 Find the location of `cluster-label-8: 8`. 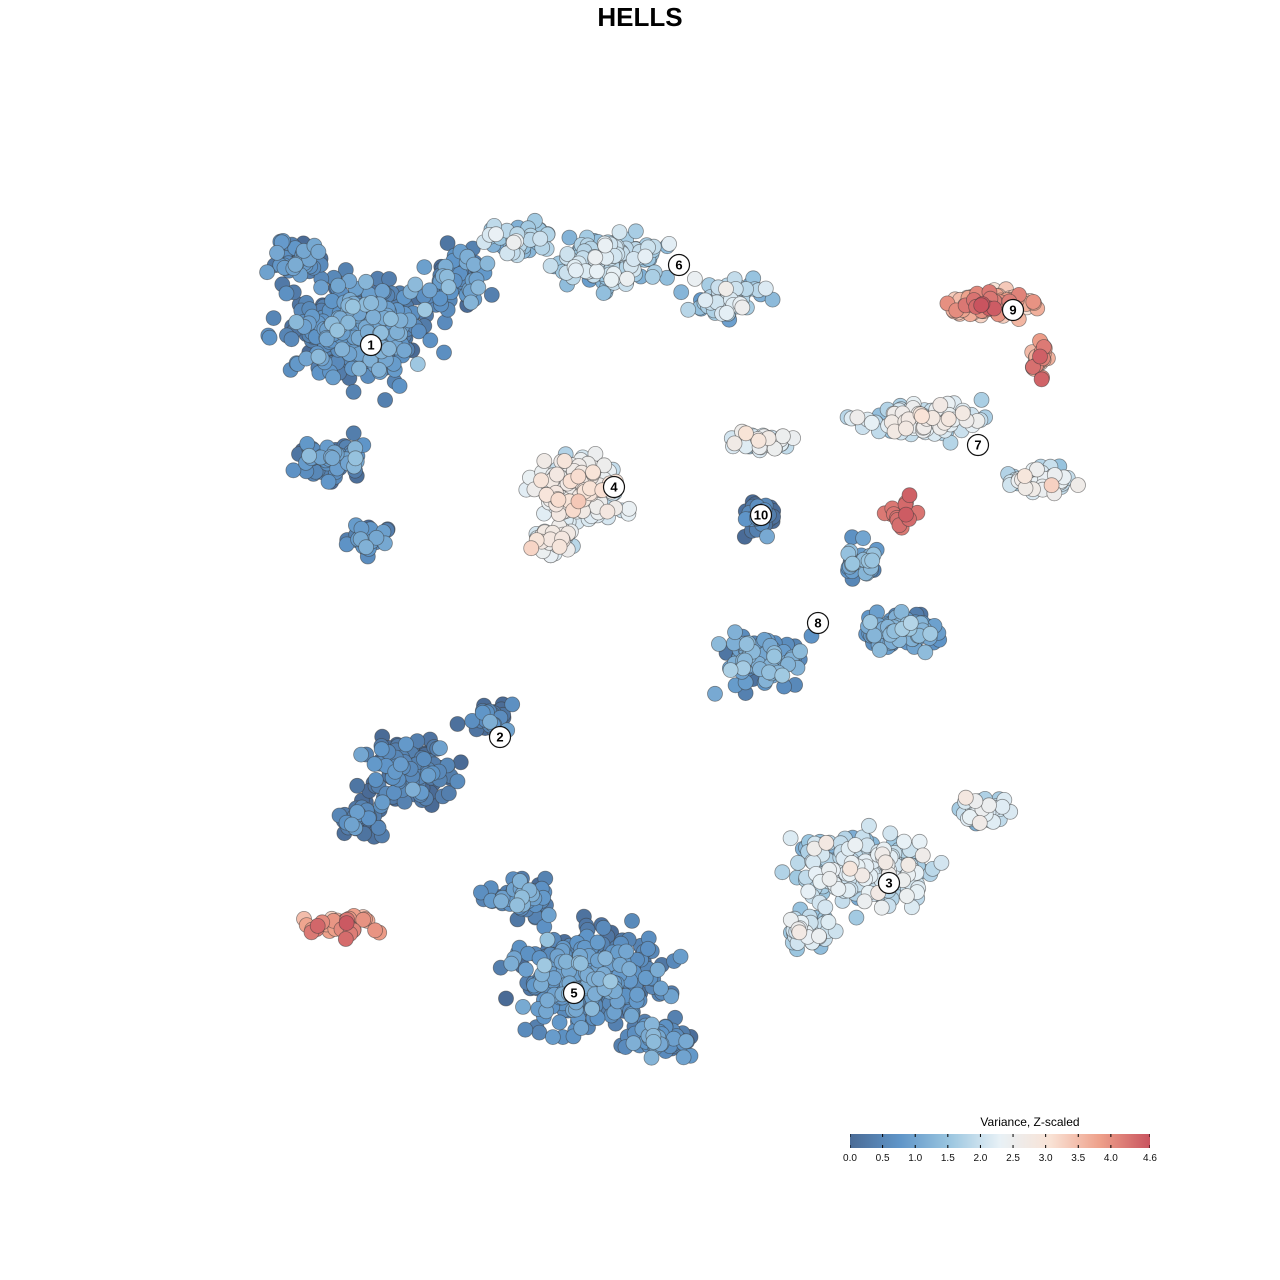

cluster-label-8: 8 is located at coordinates (818, 623).